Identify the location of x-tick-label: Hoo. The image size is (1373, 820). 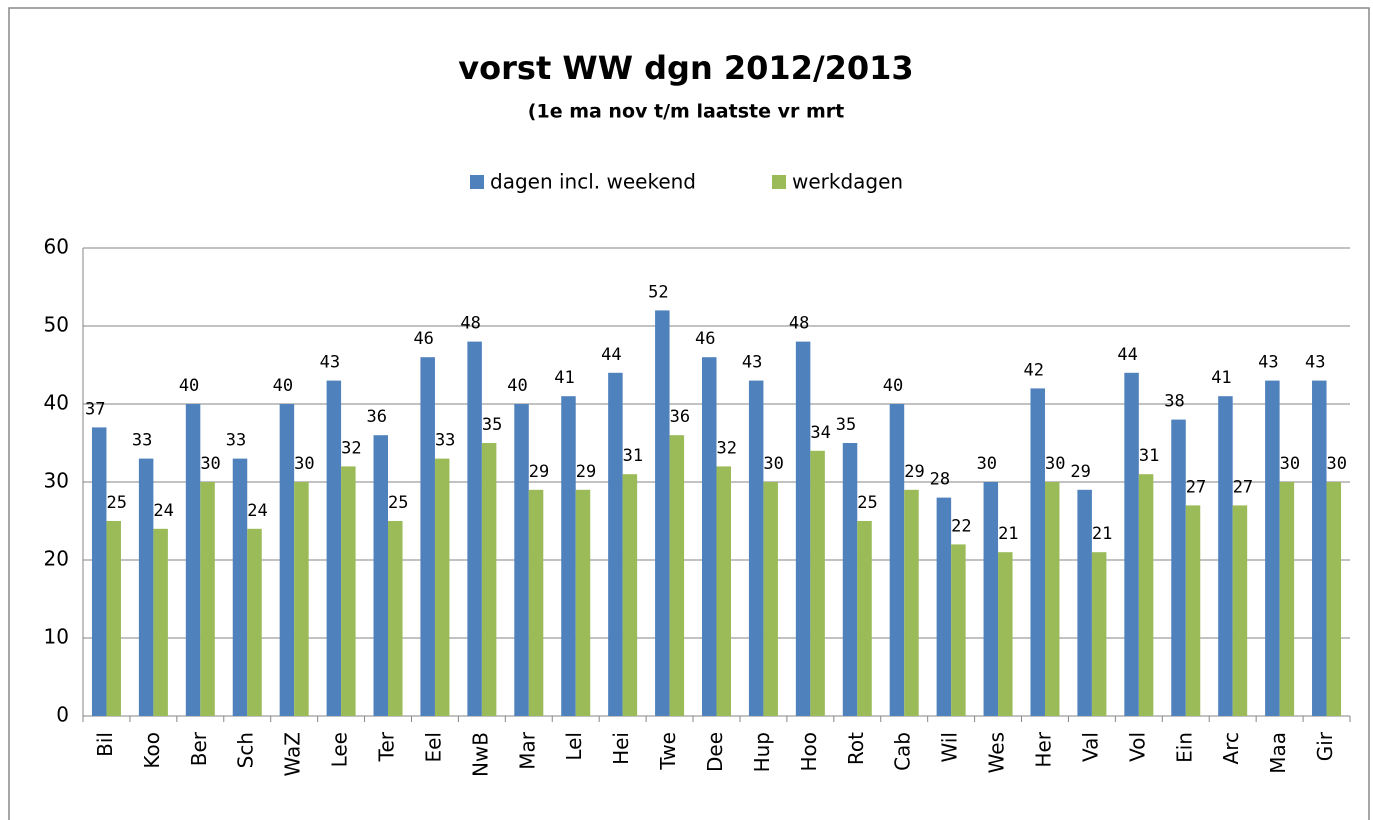
(809, 752).